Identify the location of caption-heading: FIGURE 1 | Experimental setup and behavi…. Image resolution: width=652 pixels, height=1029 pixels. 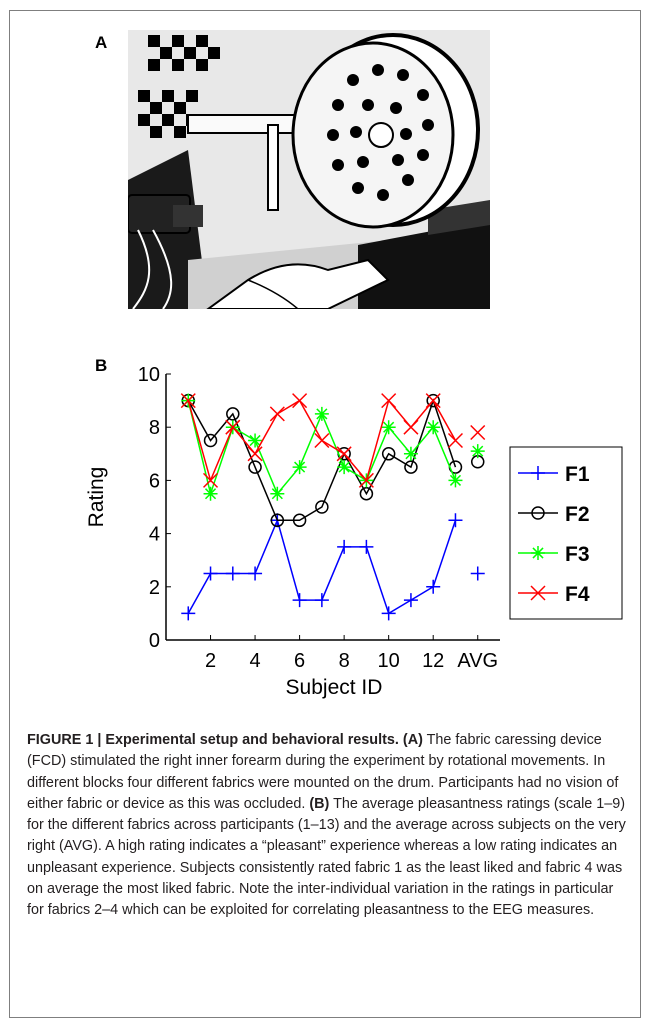
(213, 740).